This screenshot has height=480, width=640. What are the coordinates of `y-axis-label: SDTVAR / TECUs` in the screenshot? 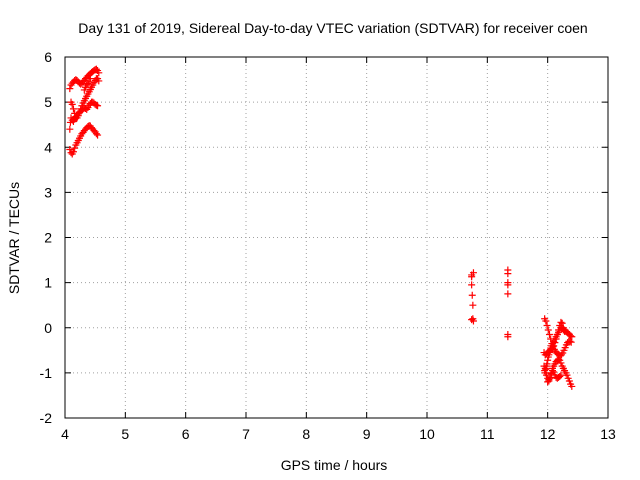 It's located at (14, 238).